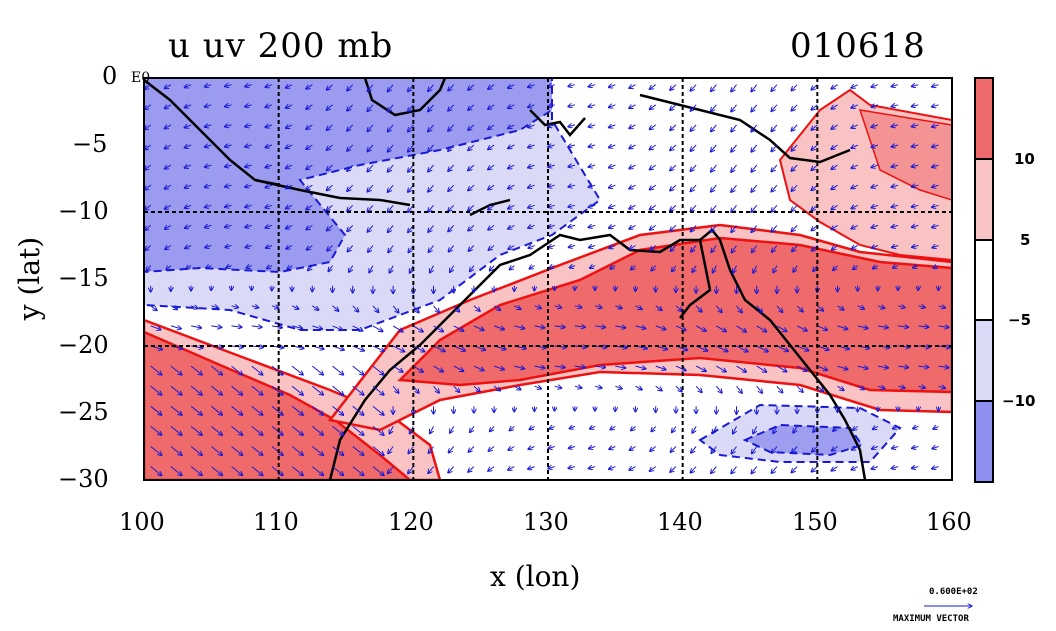 The width and height of the screenshot is (1056, 631). I want to click on reference-vector-value: 0.600E+02, so click(953, 592).